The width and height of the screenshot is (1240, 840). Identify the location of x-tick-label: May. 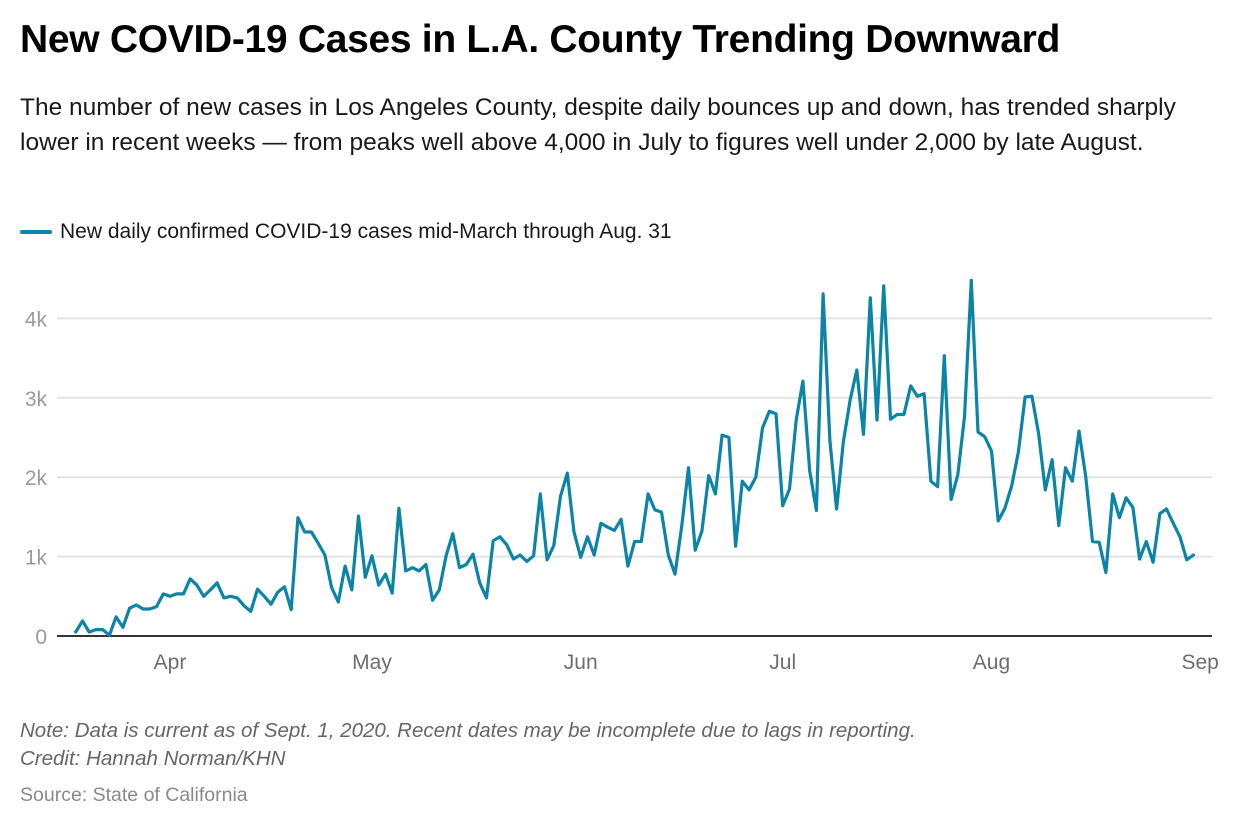
(372, 662).